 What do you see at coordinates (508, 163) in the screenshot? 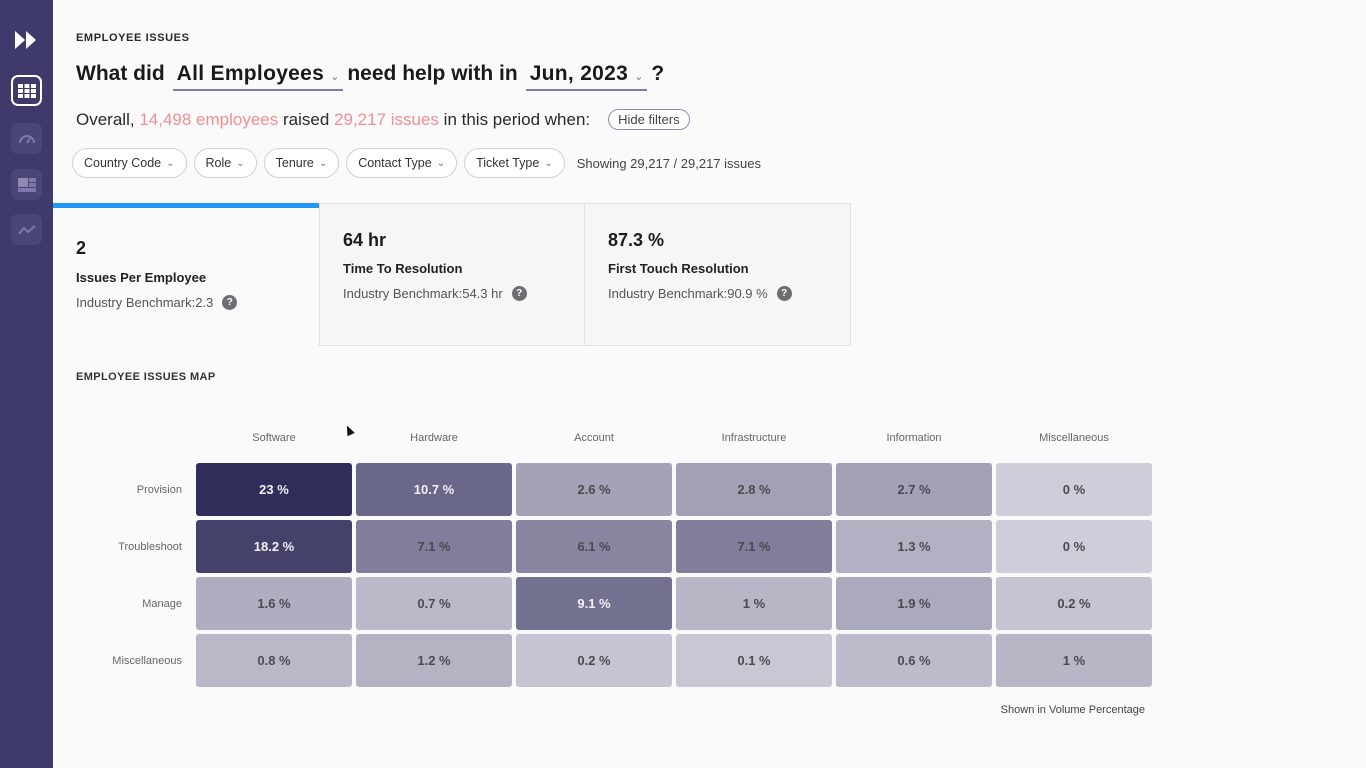
I see `filter-label: Ticket Type` at bounding box center [508, 163].